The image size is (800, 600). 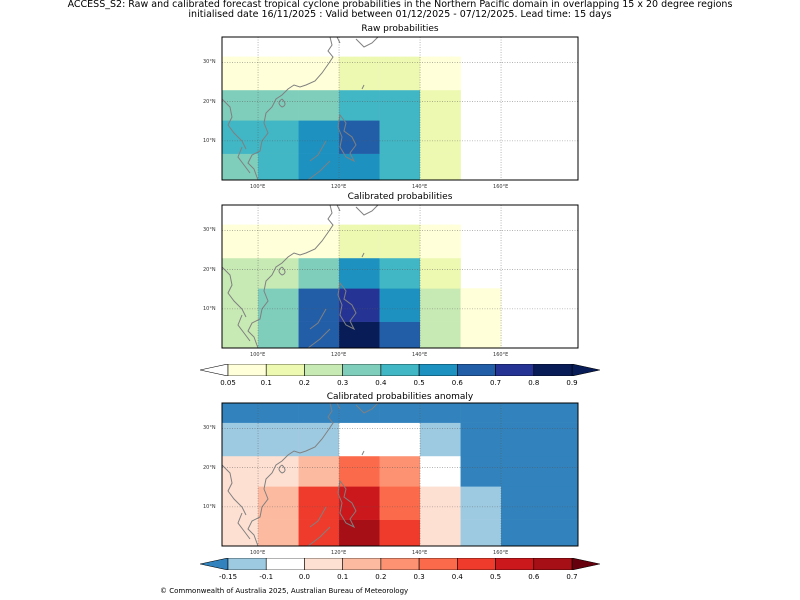 What do you see at coordinates (501, 355) in the screenshot?
I see `lon-tick-label: 160°E` at bounding box center [501, 355].